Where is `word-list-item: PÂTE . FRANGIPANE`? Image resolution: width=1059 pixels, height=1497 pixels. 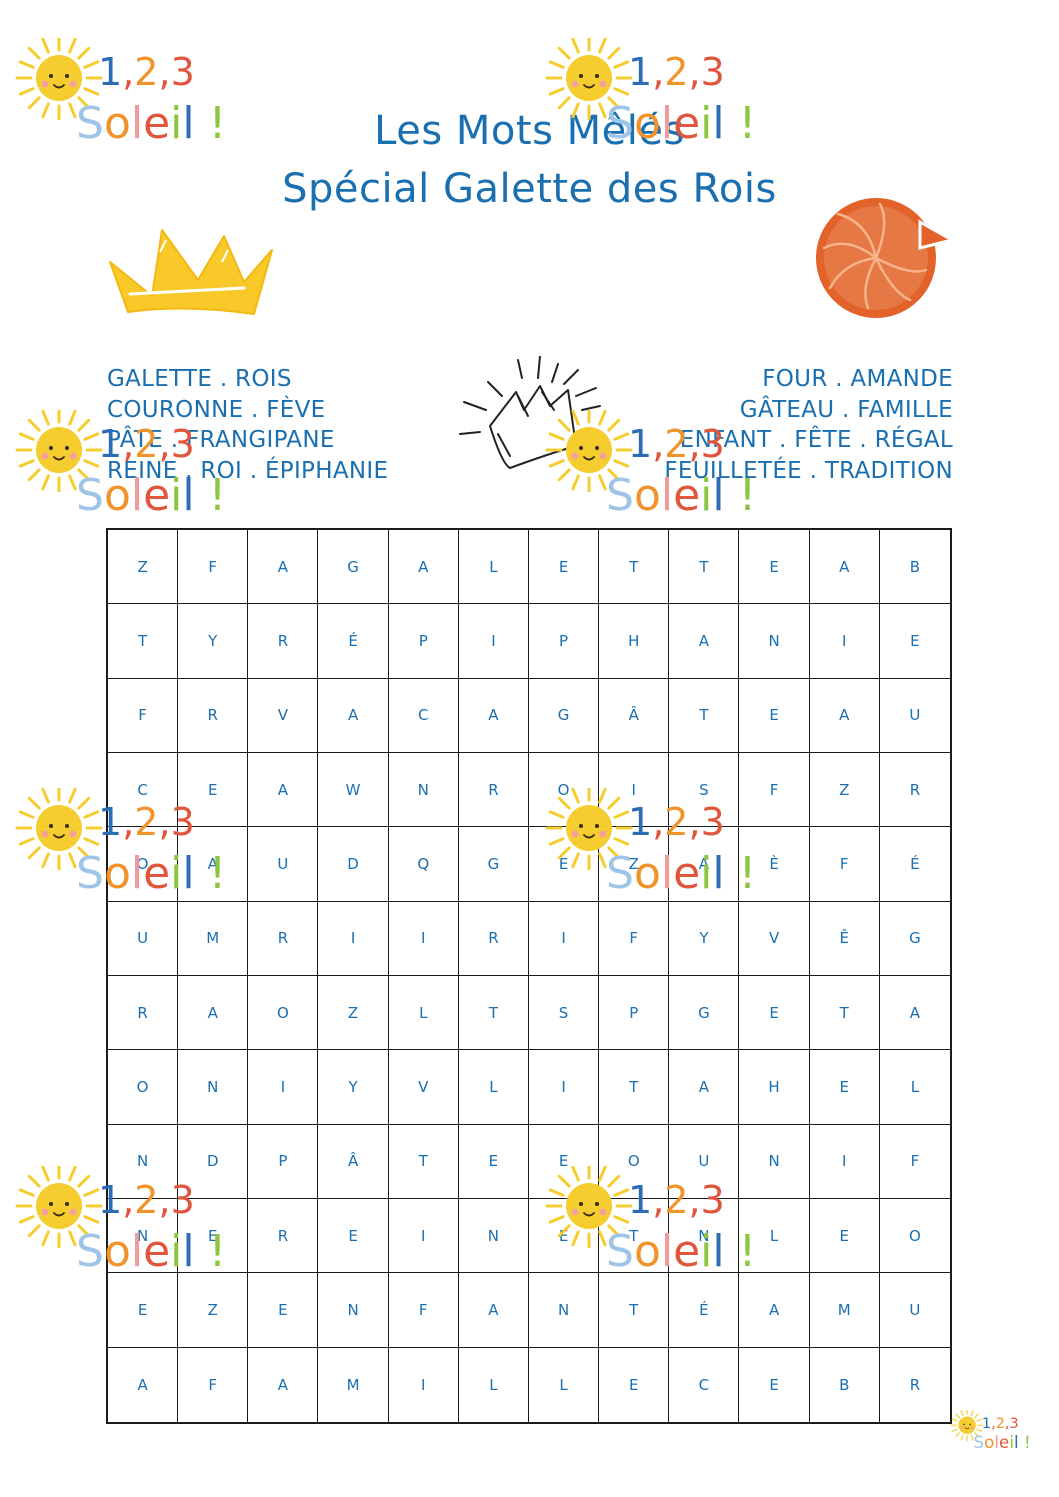
word-list-item: PÂTE . FRANGIPANE is located at coordinates (221, 440).